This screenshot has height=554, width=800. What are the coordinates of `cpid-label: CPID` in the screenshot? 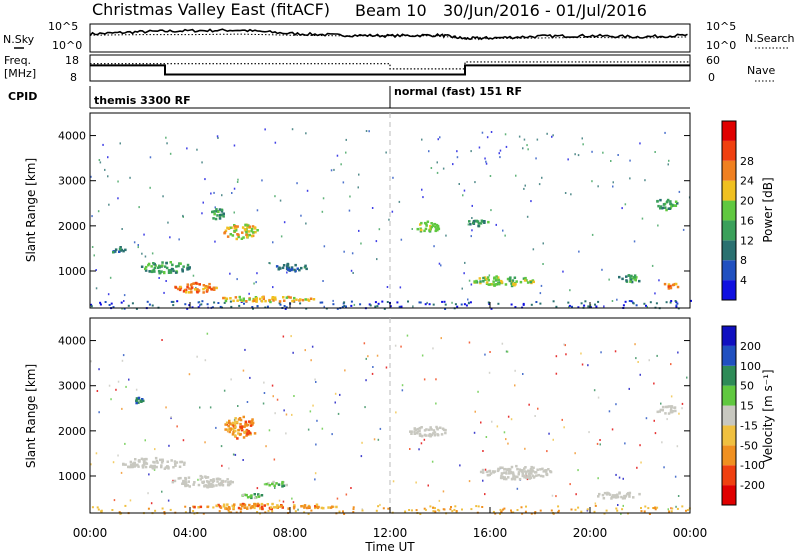 It's located at (22, 96).